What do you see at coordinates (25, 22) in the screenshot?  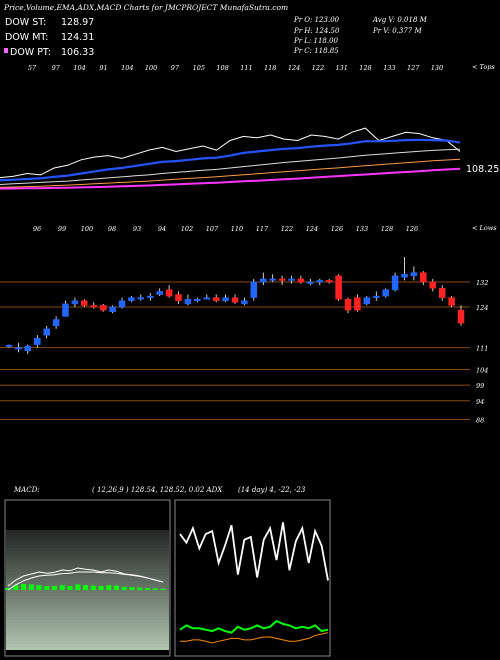 I see `legend-st-label: DOW ST:` at bounding box center [25, 22].